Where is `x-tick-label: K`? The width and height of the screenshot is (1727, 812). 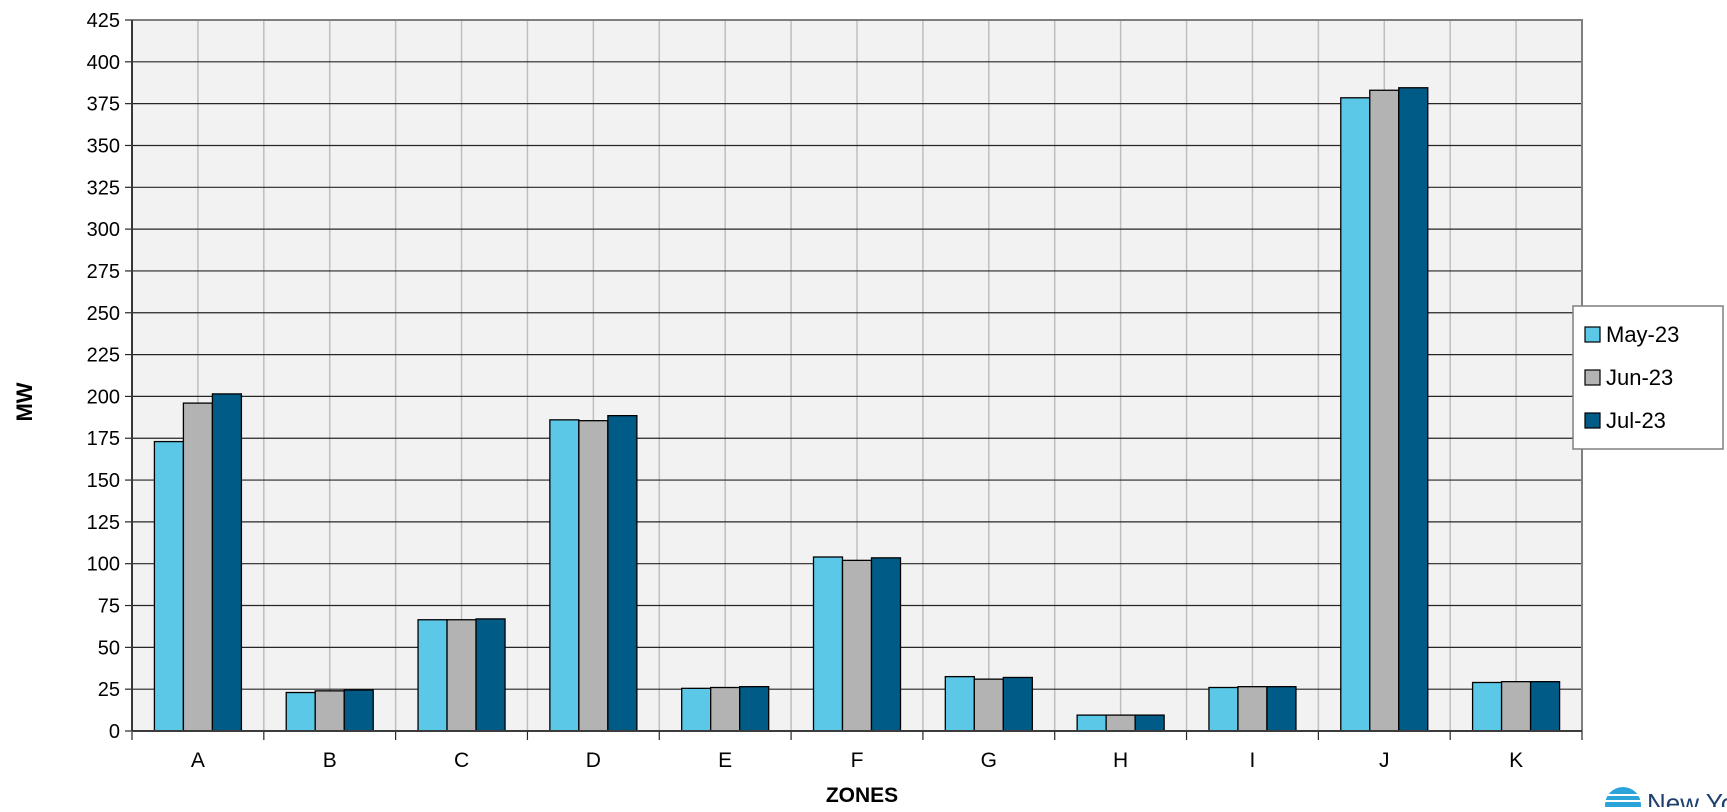 x-tick-label: K is located at coordinates (1516, 760).